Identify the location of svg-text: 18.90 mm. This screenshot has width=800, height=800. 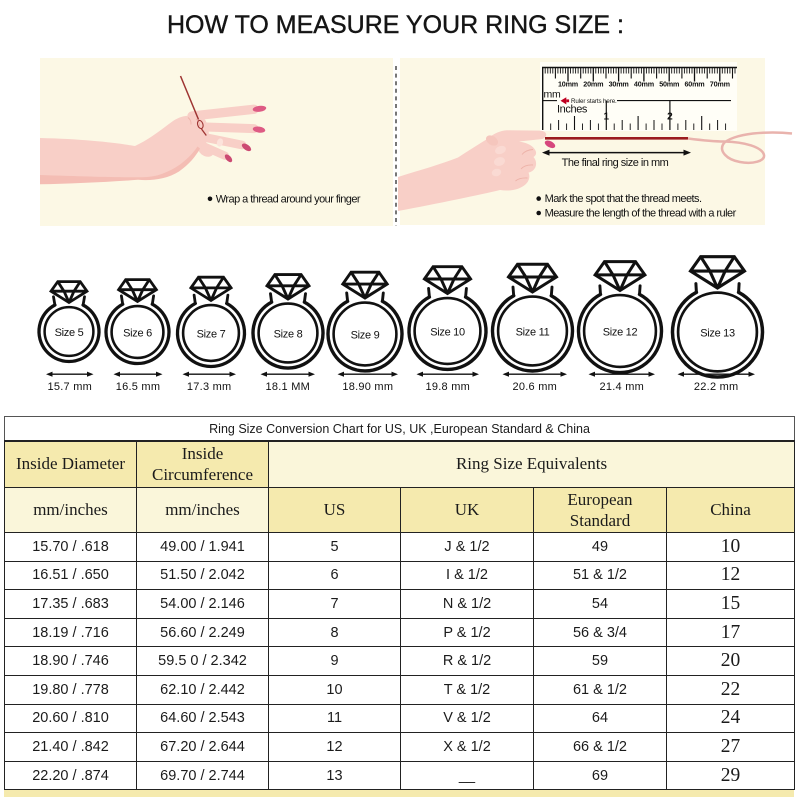
(367, 387).